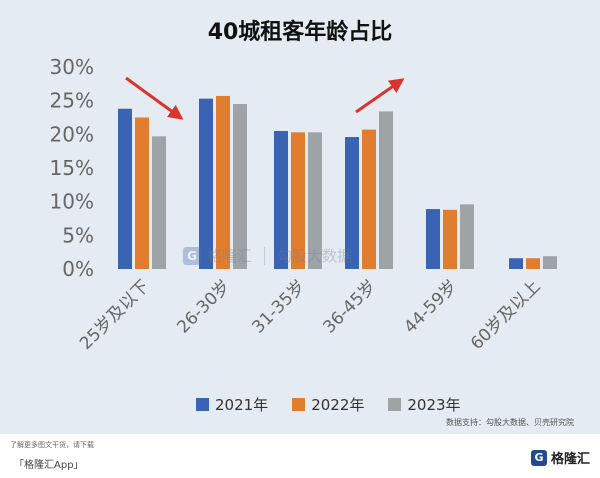 The image size is (600, 478). I want to click on bar-2022年-26-30岁, so click(223, 182).